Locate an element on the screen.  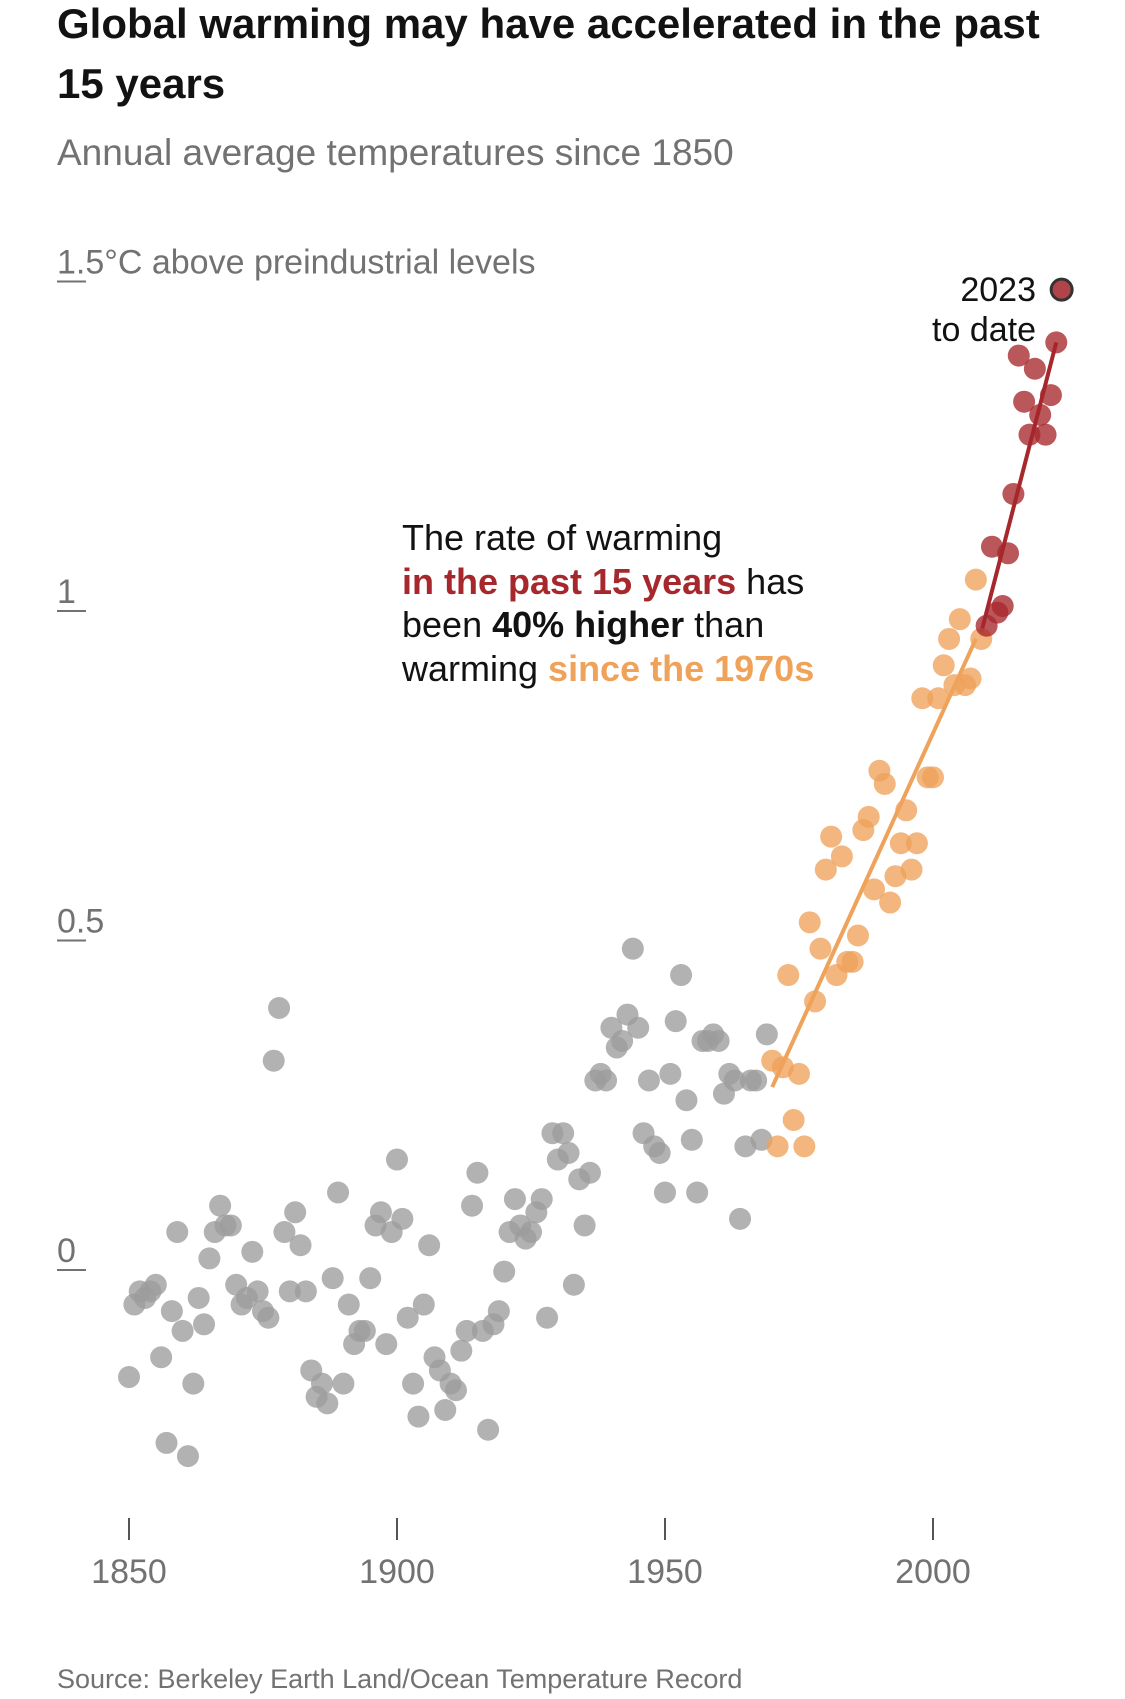
annotation-after-red: has is located at coordinates (770, 581).